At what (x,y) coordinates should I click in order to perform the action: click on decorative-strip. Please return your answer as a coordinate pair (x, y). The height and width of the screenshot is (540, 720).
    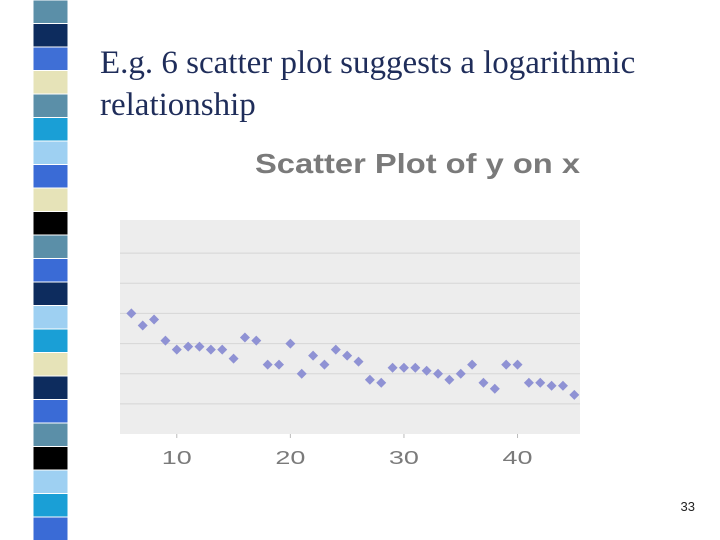
    Looking at the image, I should click on (50, 270).